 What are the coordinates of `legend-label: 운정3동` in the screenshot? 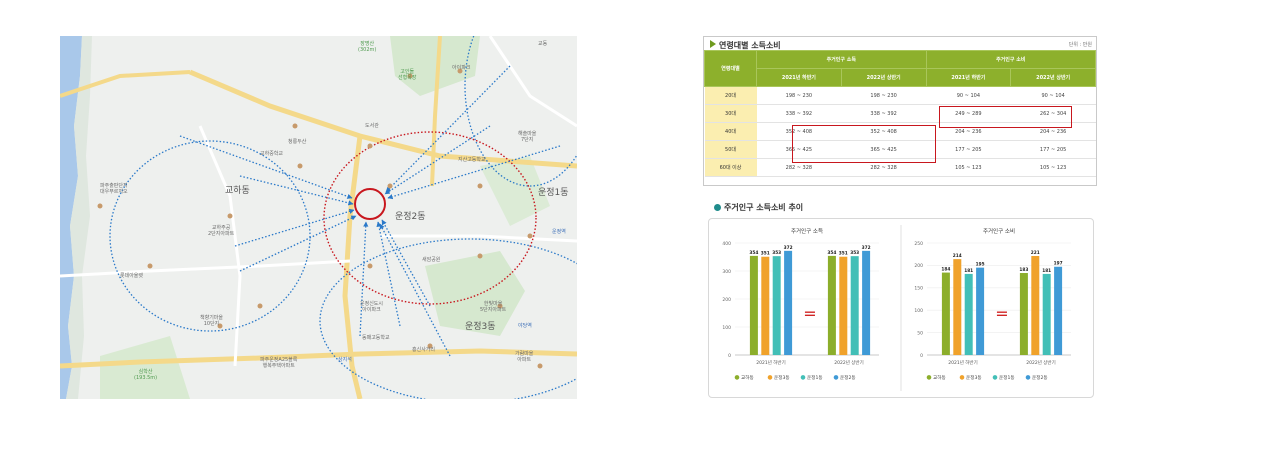 It's located at (974, 377).